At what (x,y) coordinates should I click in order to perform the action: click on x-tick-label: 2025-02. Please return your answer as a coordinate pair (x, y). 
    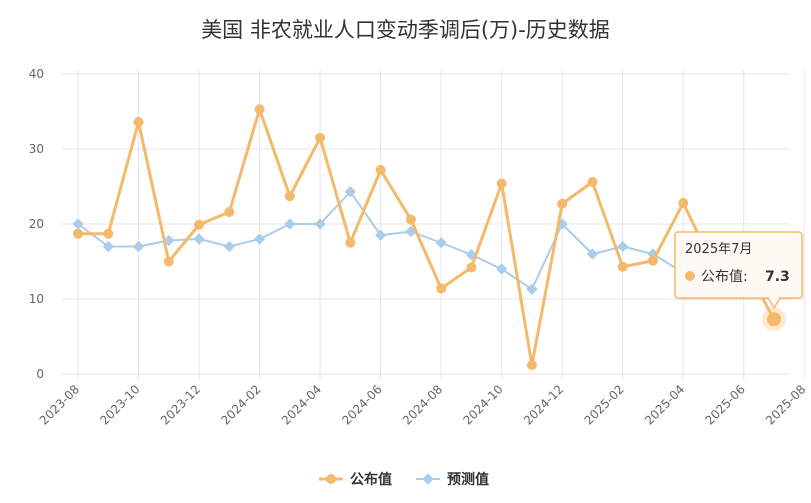
    Looking at the image, I should click on (603, 404).